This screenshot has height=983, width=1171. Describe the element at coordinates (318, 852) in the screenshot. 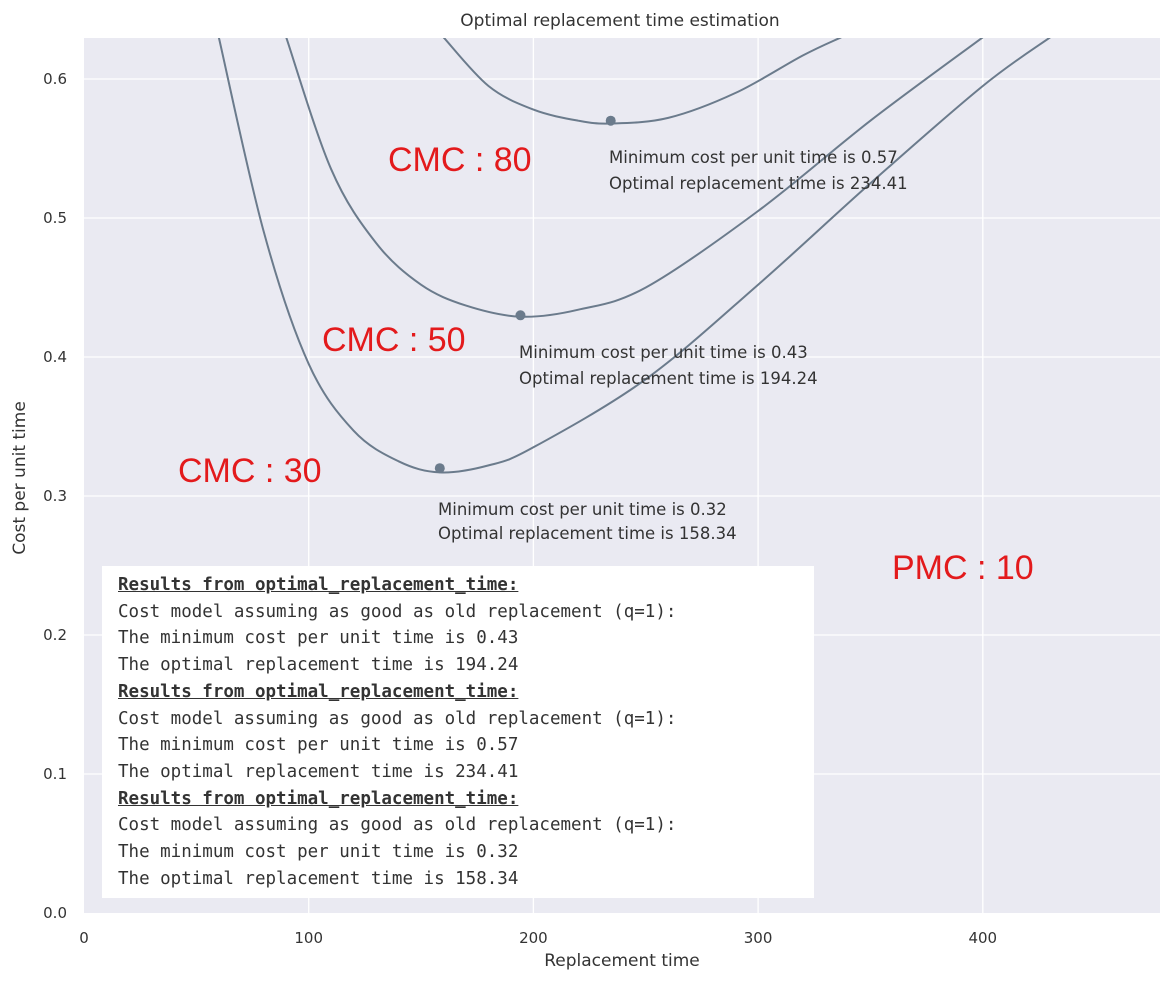

I see `results-min-cost: The minimum cost per unit time is 0.32` at that location.